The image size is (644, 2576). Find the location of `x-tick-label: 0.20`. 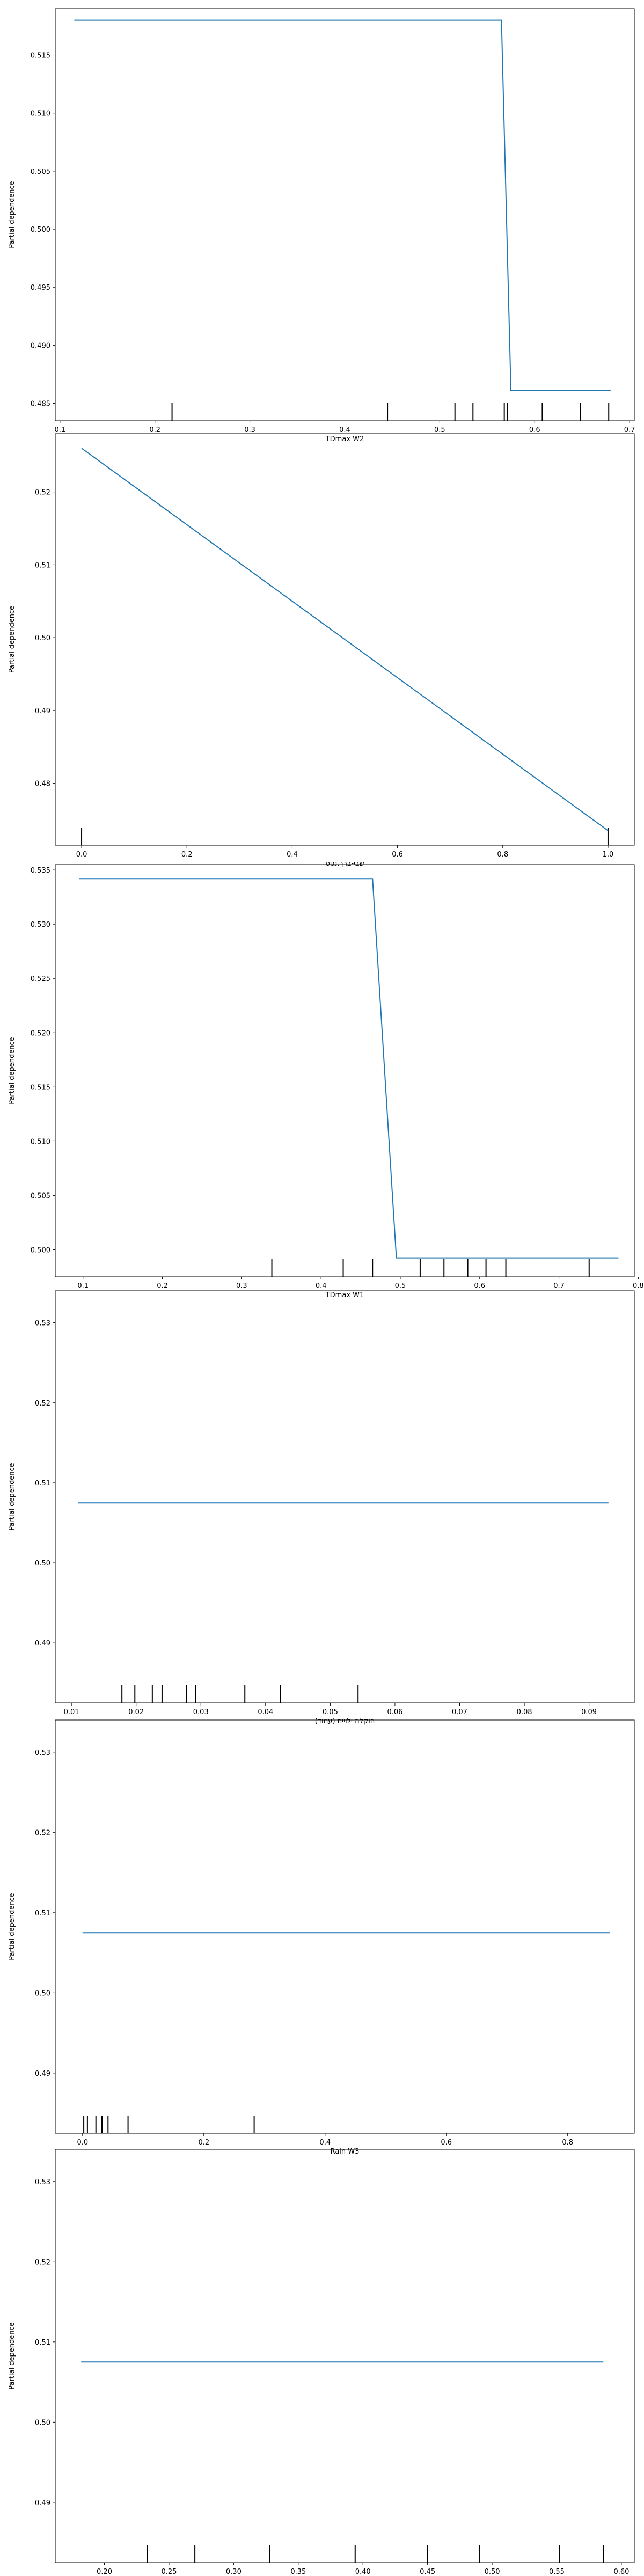

x-tick-label: 0.20 is located at coordinates (104, 2572).